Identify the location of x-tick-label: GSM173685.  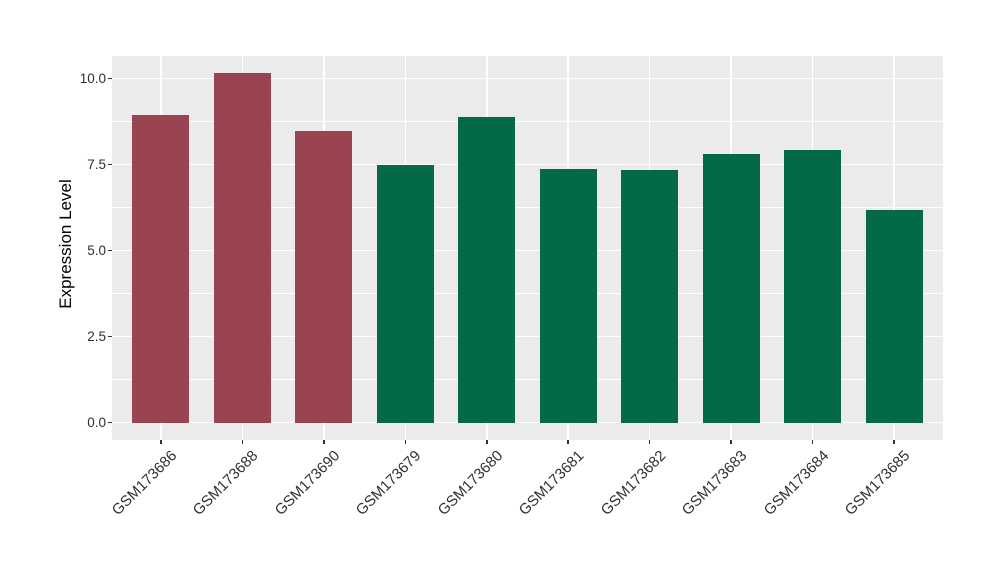
(877, 483).